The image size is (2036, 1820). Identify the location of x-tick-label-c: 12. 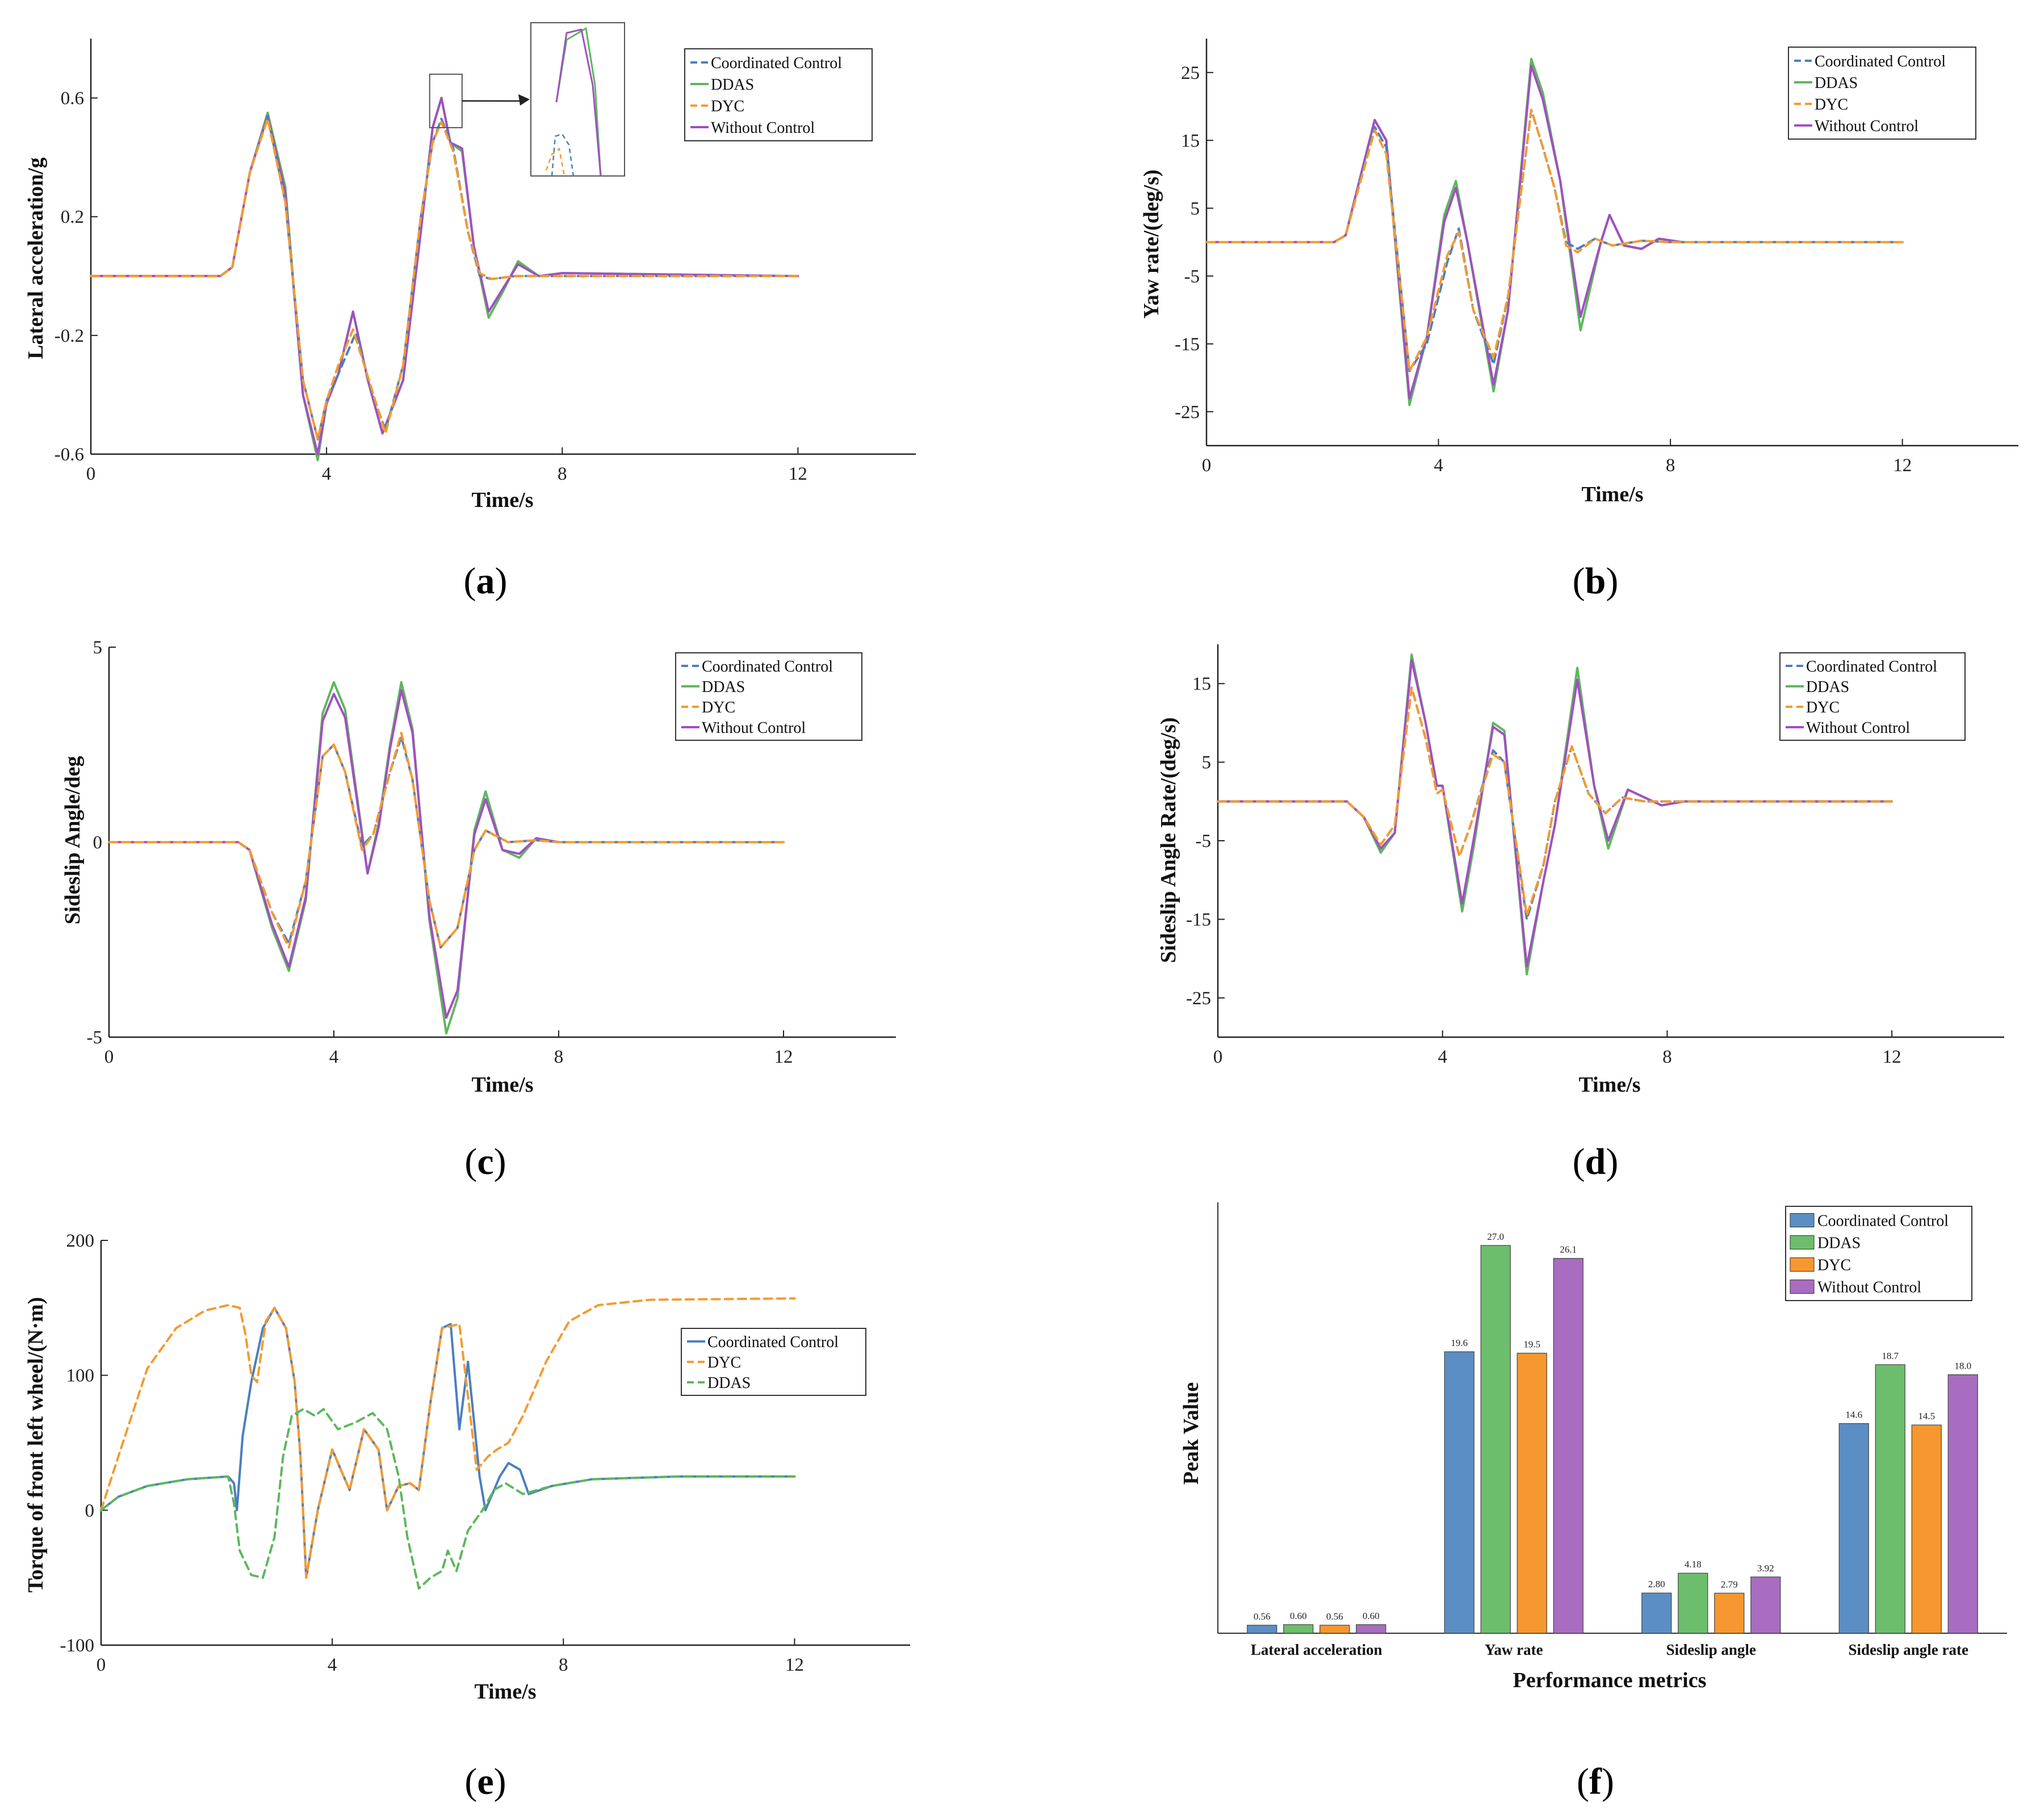
(783, 1057).